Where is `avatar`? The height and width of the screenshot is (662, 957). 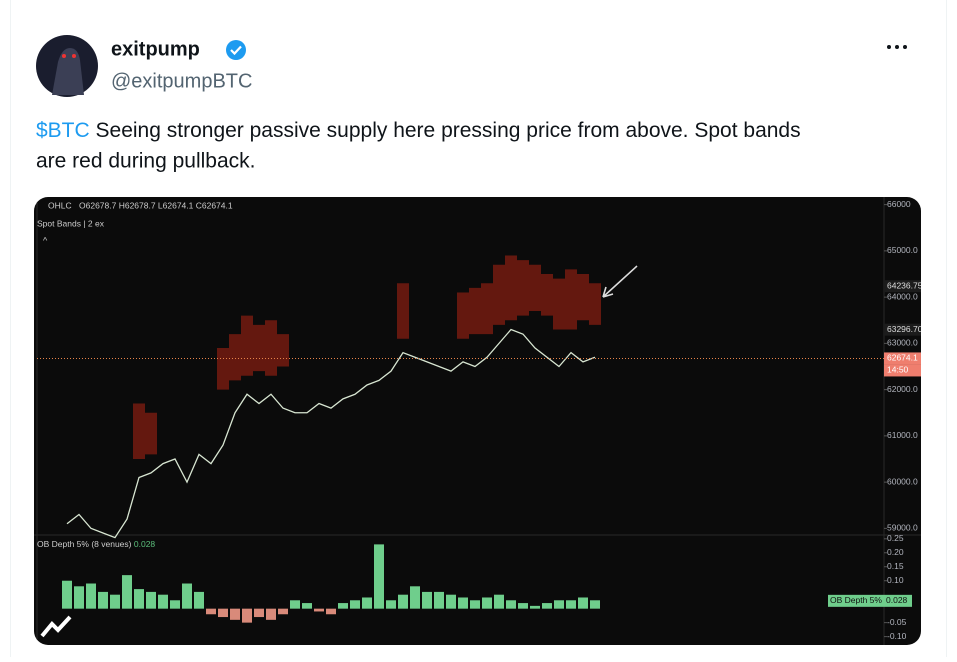
avatar is located at coordinates (67, 66).